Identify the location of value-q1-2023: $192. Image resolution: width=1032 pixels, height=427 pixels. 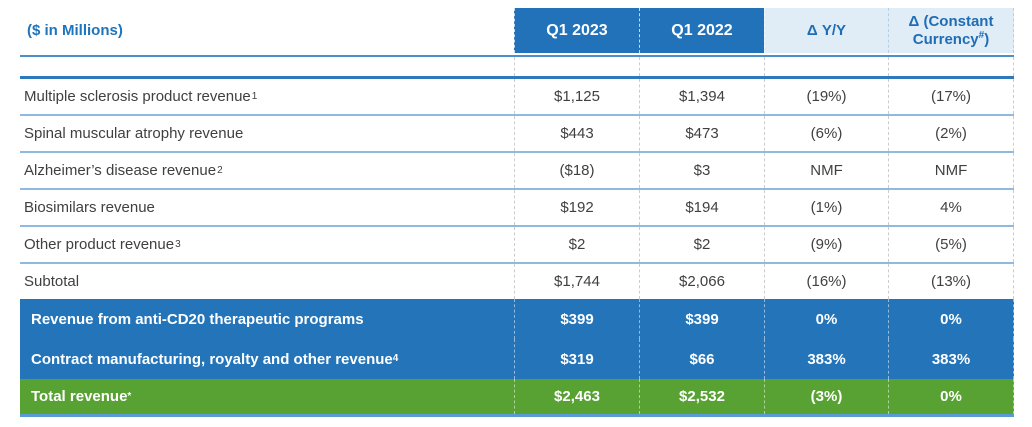
(576, 207).